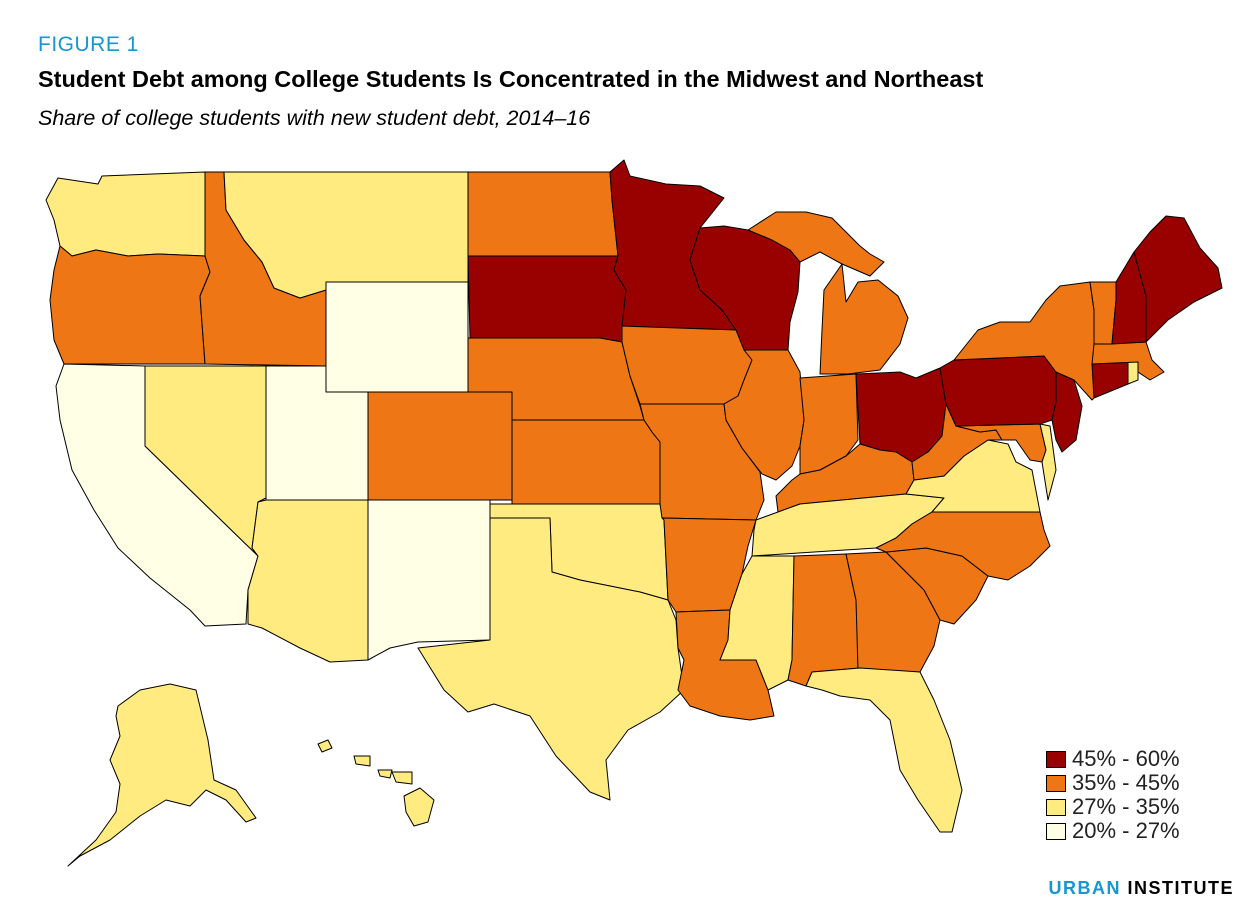 This screenshot has width=1250, height=916. I want to click on state-massachusetts, so click(1128, 361).